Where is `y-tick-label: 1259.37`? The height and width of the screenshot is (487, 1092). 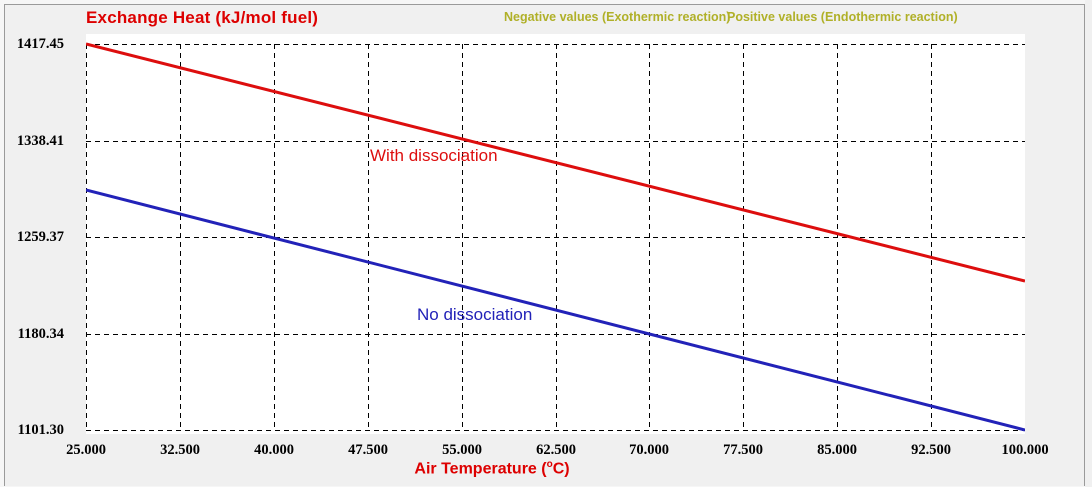
y-tick-label: 1259.37 is located at coordinates (40, 237).